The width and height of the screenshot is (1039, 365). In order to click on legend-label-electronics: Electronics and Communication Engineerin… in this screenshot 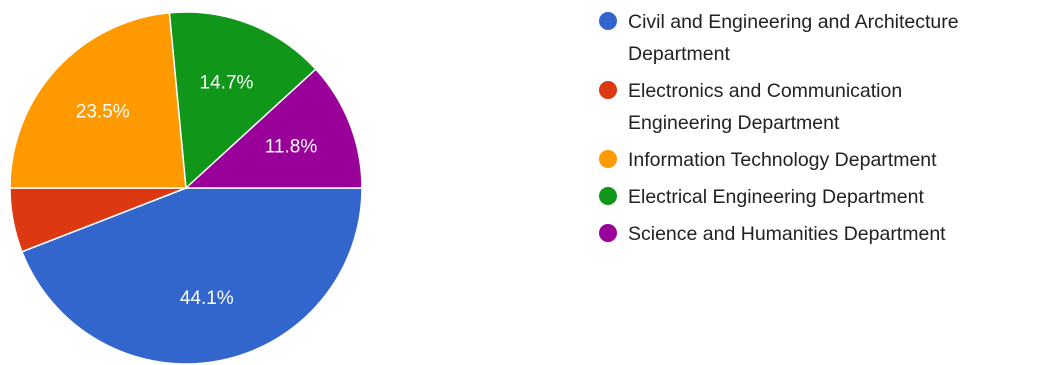, I will do `click(765, 107)`.